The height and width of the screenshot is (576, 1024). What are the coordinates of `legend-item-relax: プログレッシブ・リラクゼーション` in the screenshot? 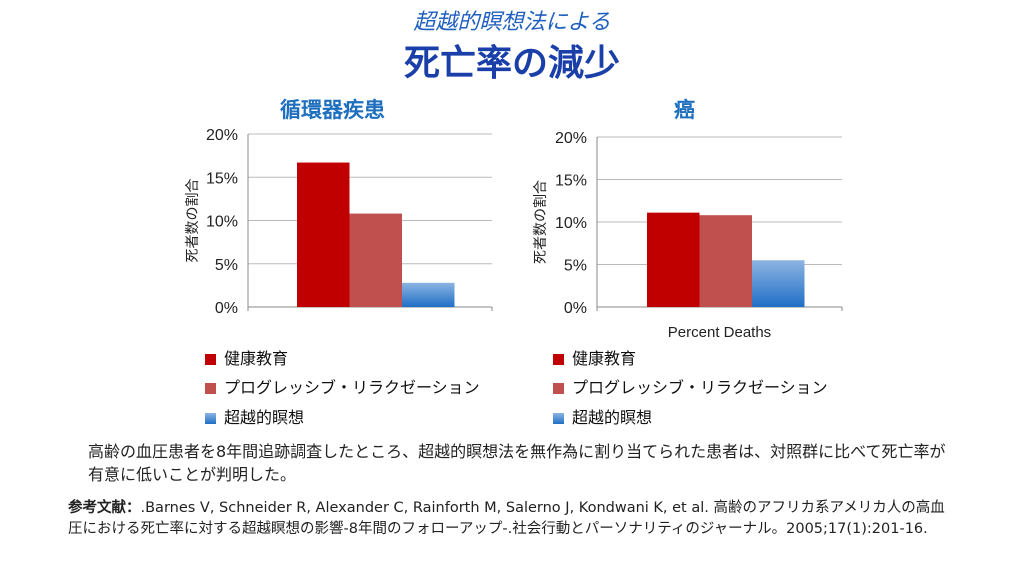 It's located at (342, 386).